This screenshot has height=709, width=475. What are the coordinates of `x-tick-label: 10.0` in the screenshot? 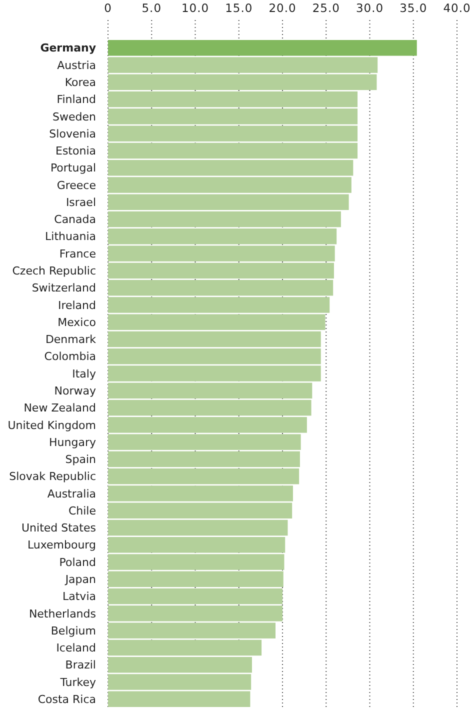 It's located at (195, 8).